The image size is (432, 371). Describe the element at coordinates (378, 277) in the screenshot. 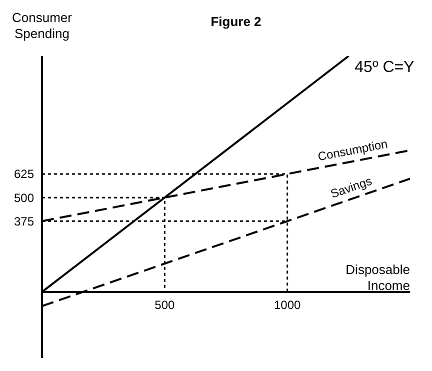

I see `x-axis-title: Disposable Income` at that location.